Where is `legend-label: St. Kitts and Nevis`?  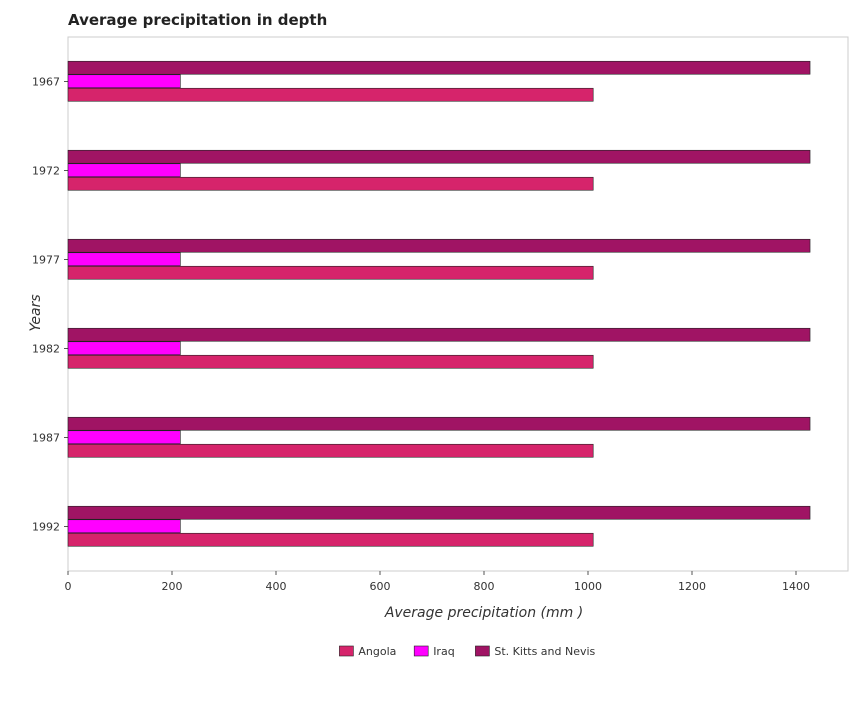 legend-label: St. Kitts and Nevis is located at coordinates (544, 651).